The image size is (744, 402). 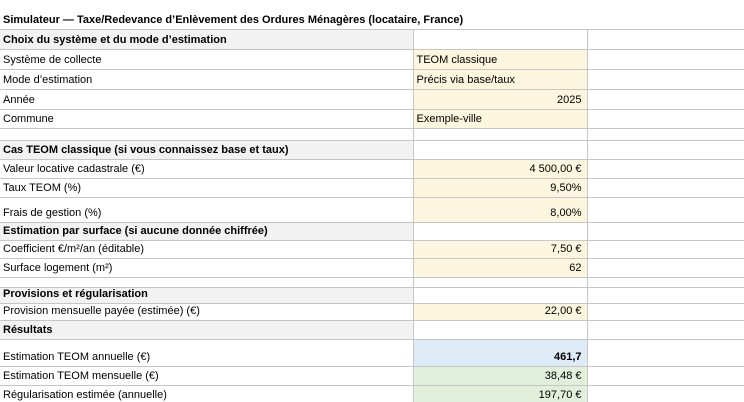 I want to click on input-valeur-locative: 4 500,00 €, so click(x=500, y=169).